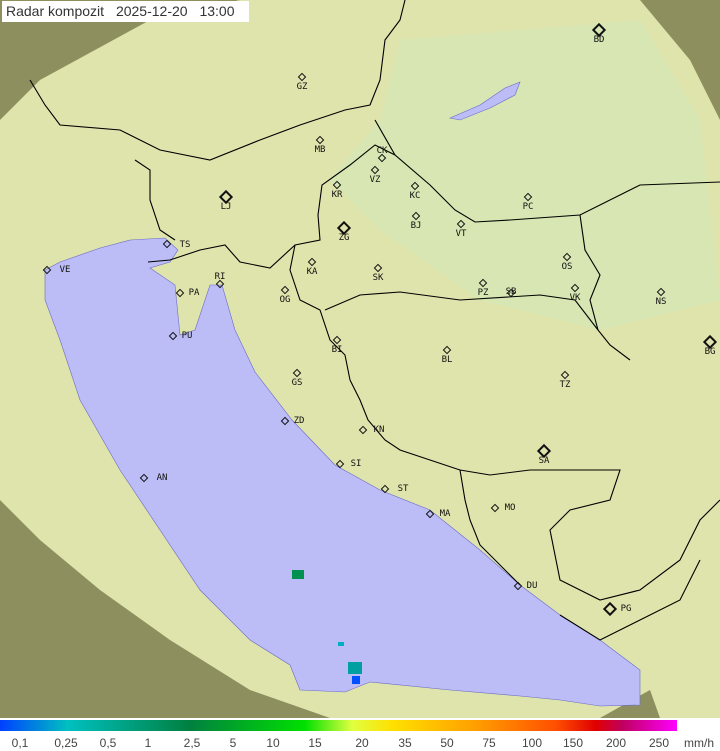  I want to click on city-label-si: SI, so click(356, 464).